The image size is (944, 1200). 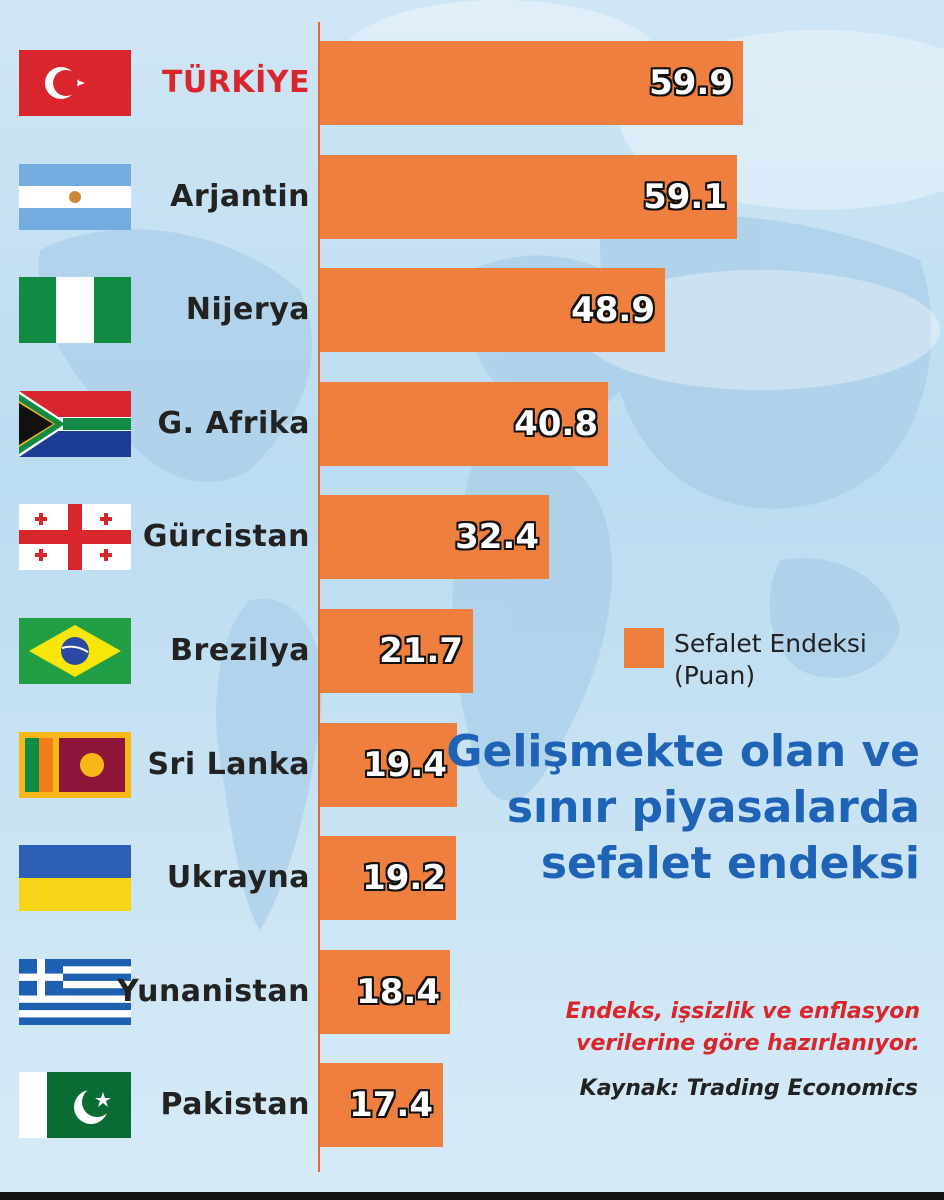 What do you see at coordinates (472, 991) in the screenshot?
I see `bar-row: Yunanistan 18.4` at bounding box center [472, 991].